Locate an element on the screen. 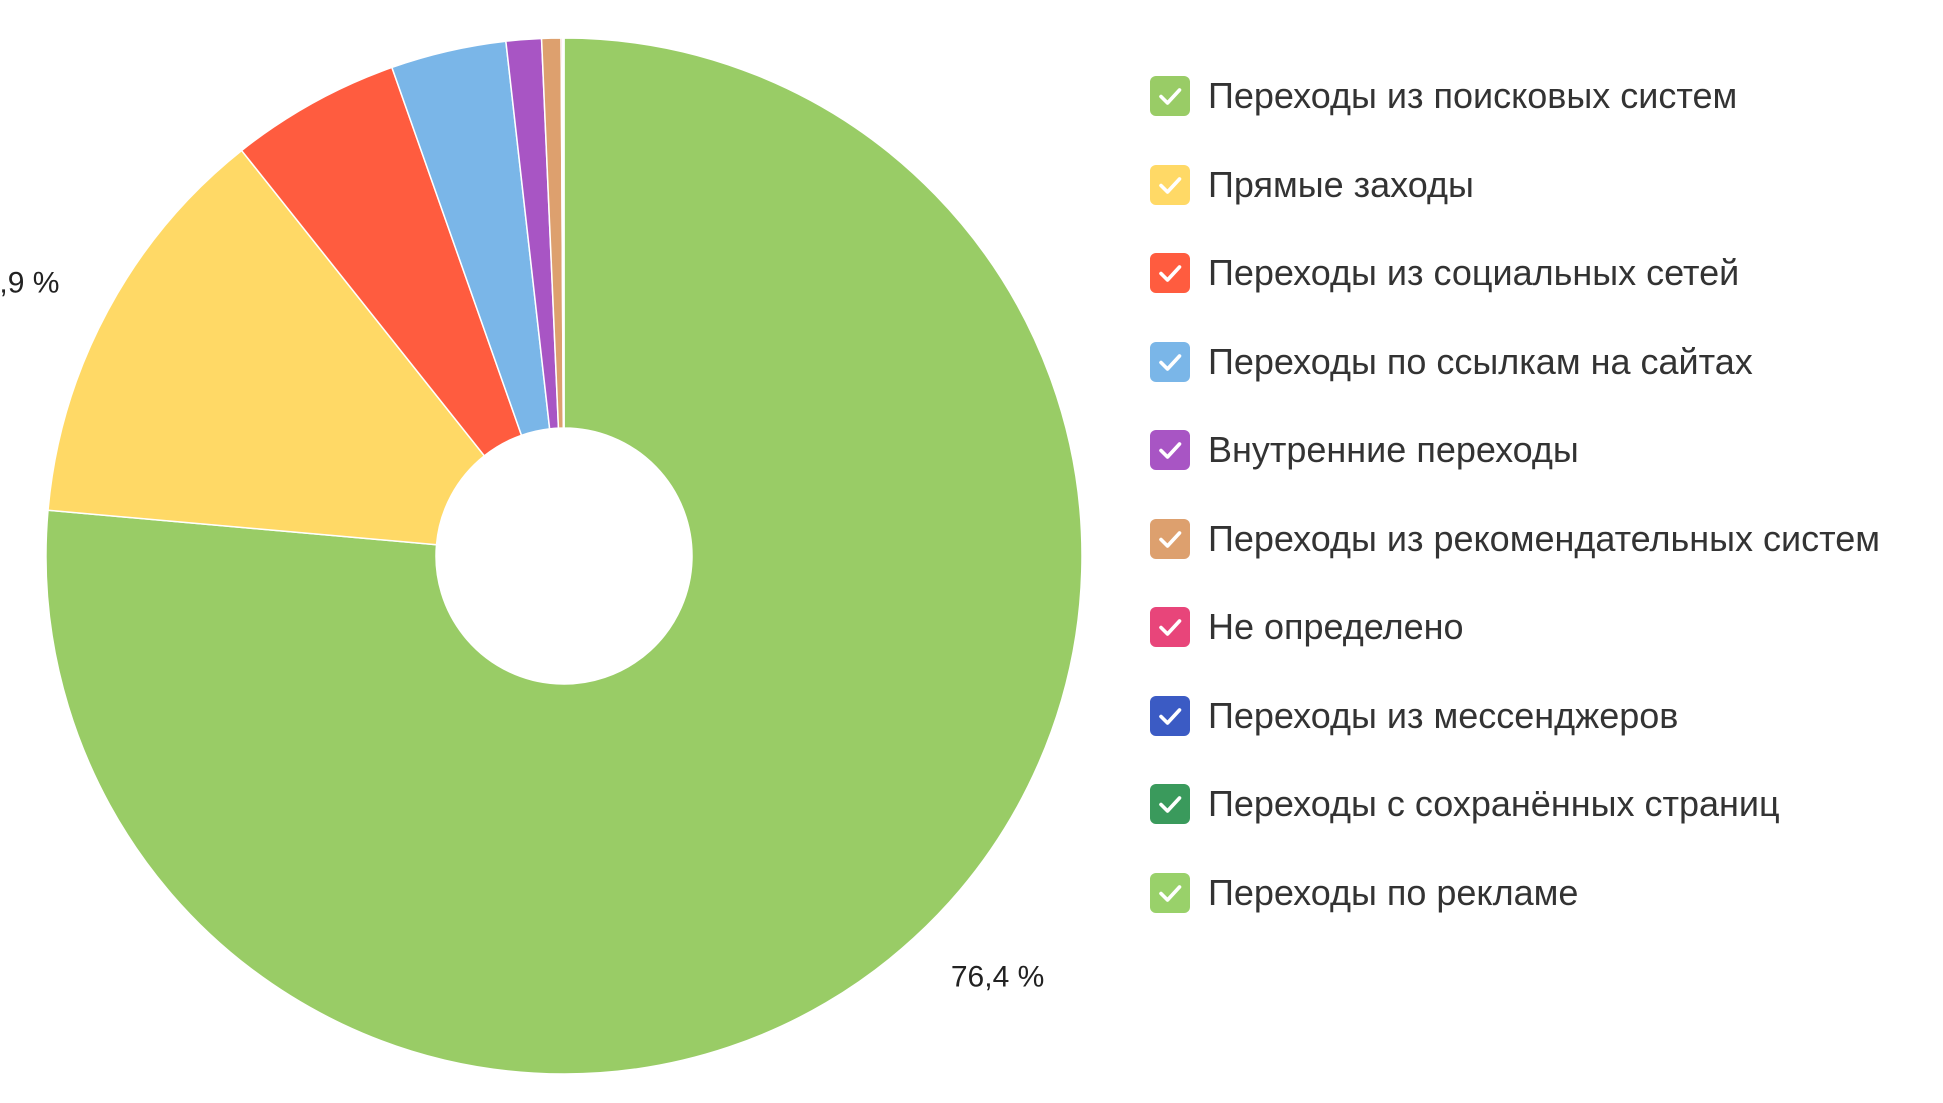 The height and width of the screenshot is (1103, 1943). legend-item-4: Внутренние переходы is located at coordinates (1515, 450).